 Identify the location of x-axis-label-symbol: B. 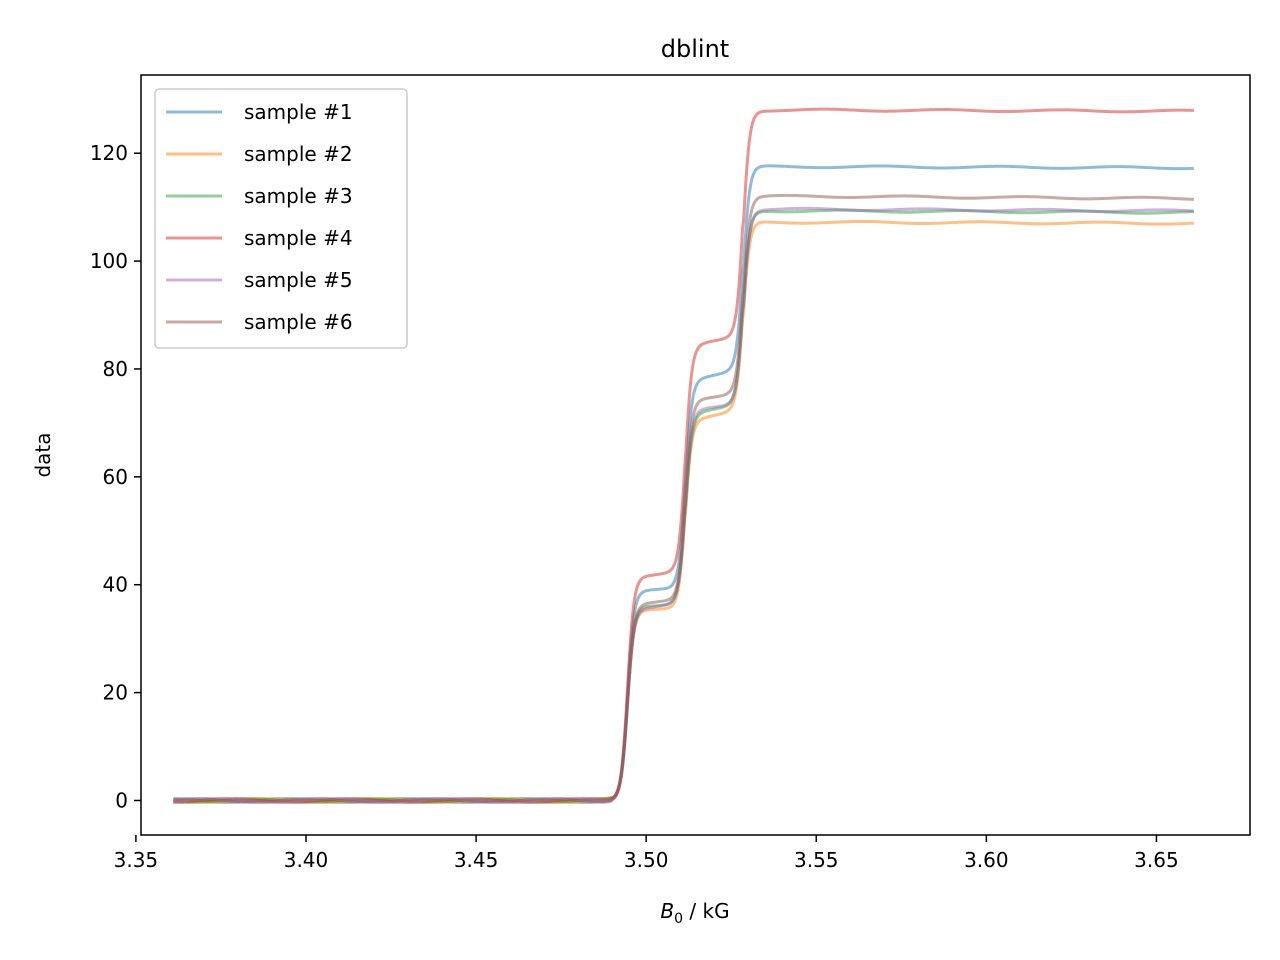
(667, 911).